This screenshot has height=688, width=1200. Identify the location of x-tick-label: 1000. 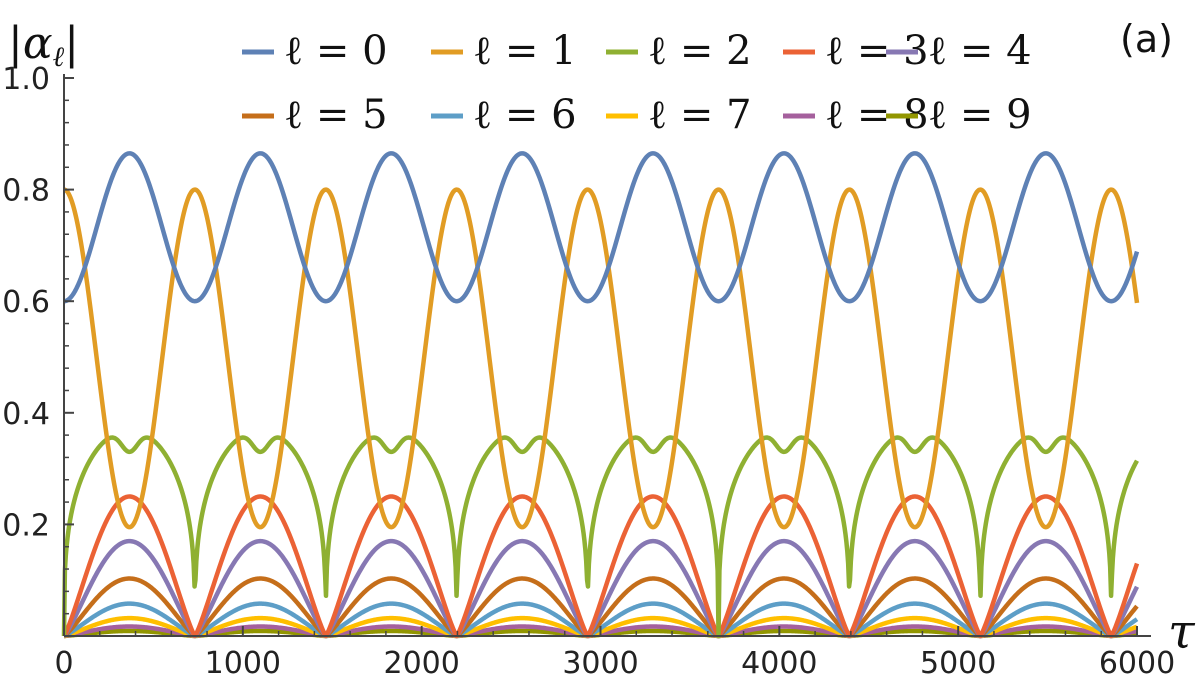
(243, 663).